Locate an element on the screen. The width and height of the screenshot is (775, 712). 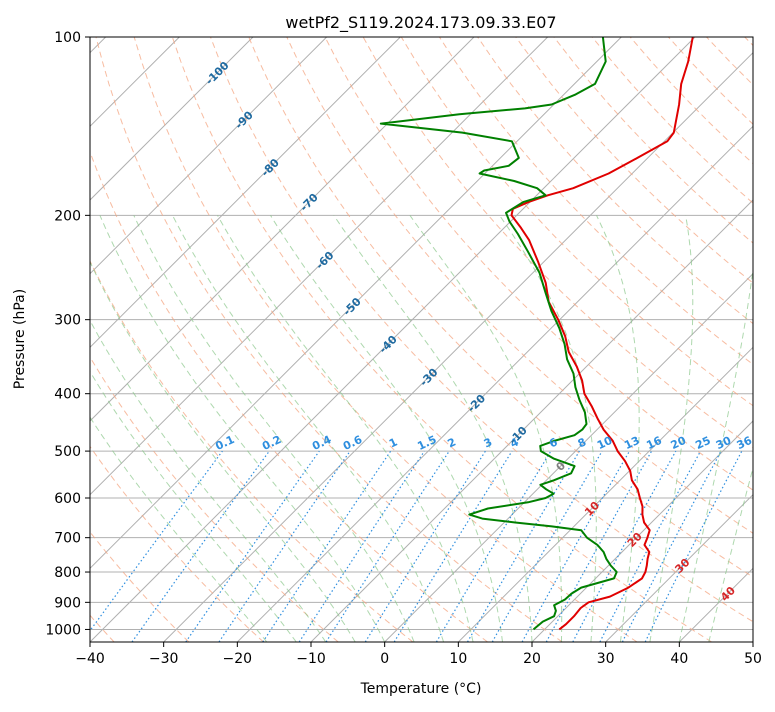
y-tick-label: 300 is located at coordinates (67, 321).